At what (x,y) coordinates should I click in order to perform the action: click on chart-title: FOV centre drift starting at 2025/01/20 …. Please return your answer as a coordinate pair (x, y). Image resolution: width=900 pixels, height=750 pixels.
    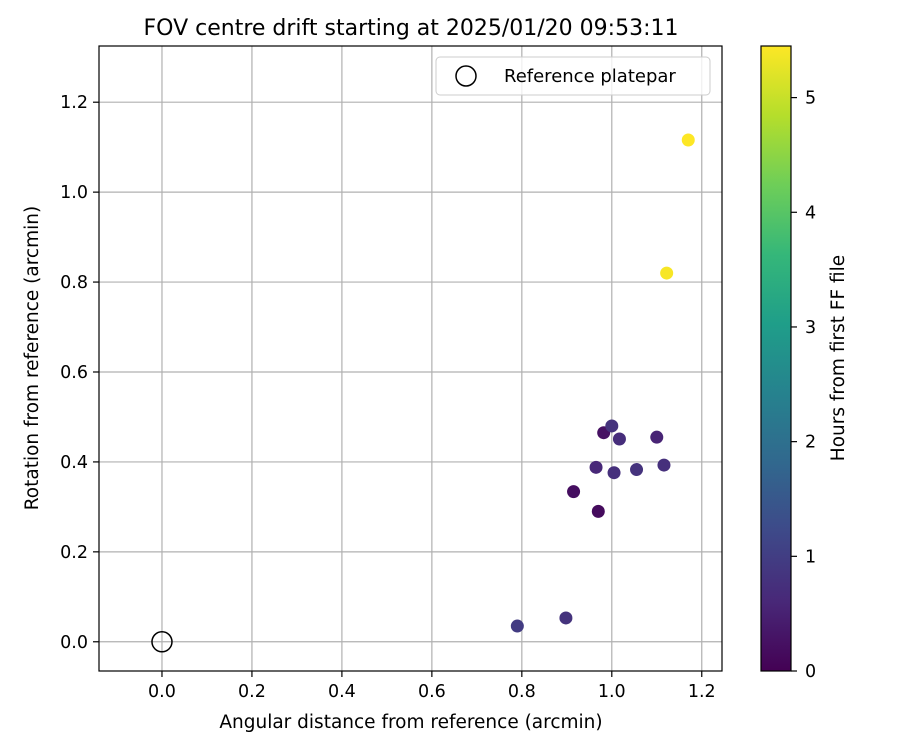
    Looking at the image, I should click on (411, 28).